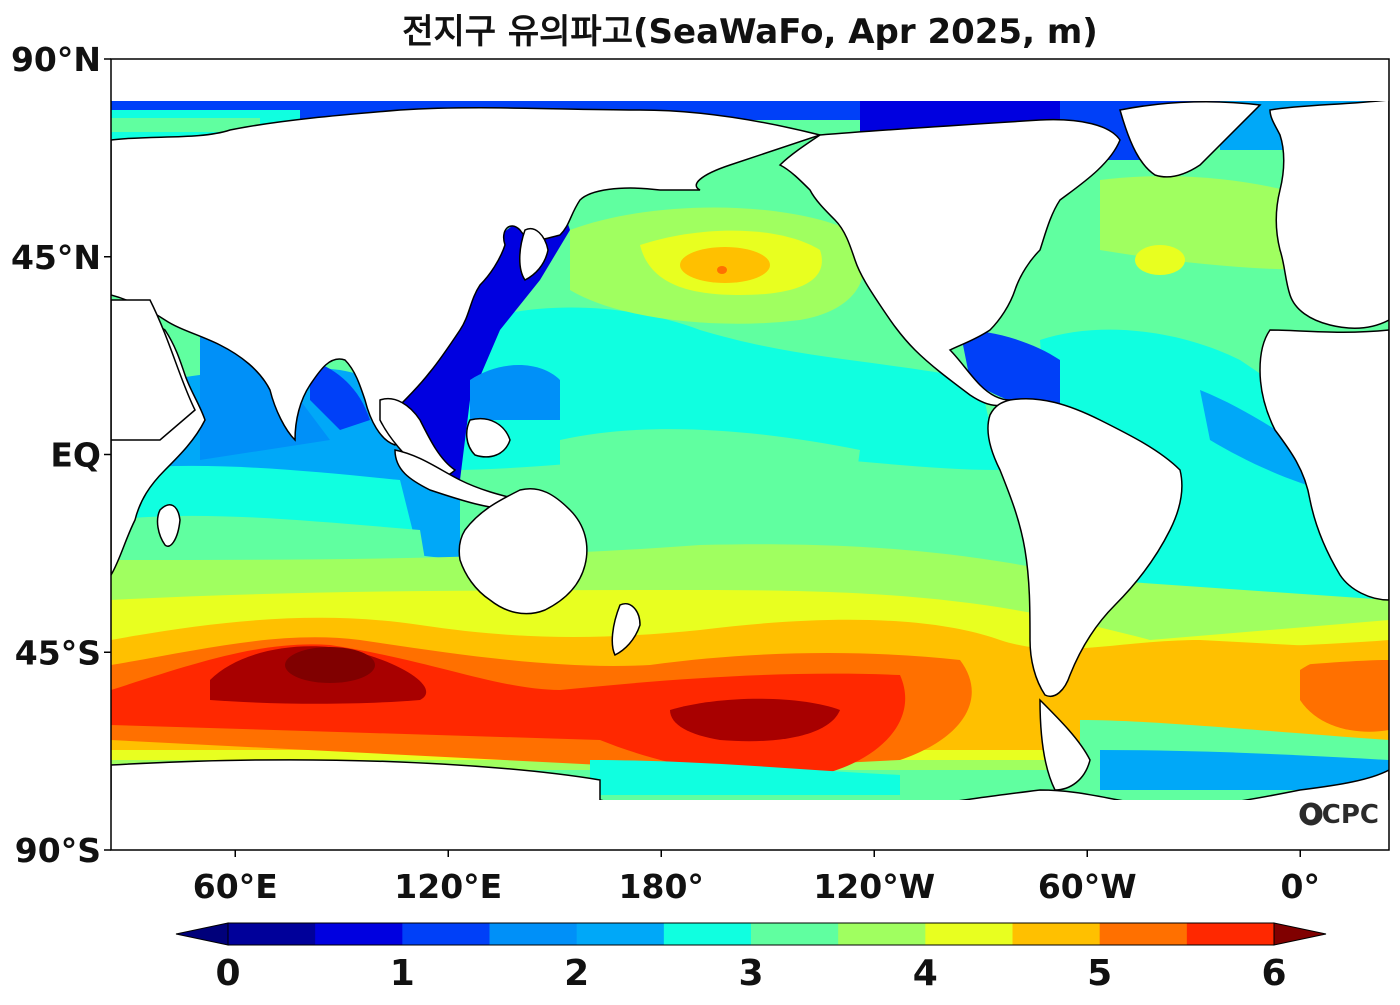 The height and width of the screenshot is (1005, 1400). Describe the element at coordinates (235, 886) in the screenshot. I see `lon-tick-label: 60°E` at that location.